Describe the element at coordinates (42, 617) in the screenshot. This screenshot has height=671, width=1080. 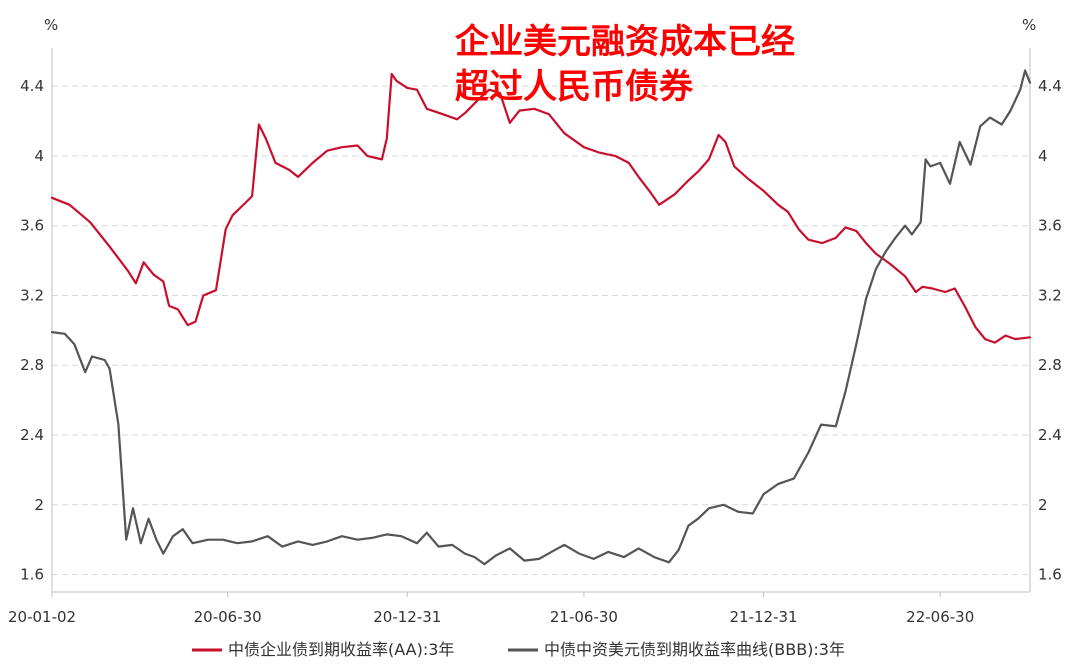
I see `x-tick-label: 20-01-02` at that location.